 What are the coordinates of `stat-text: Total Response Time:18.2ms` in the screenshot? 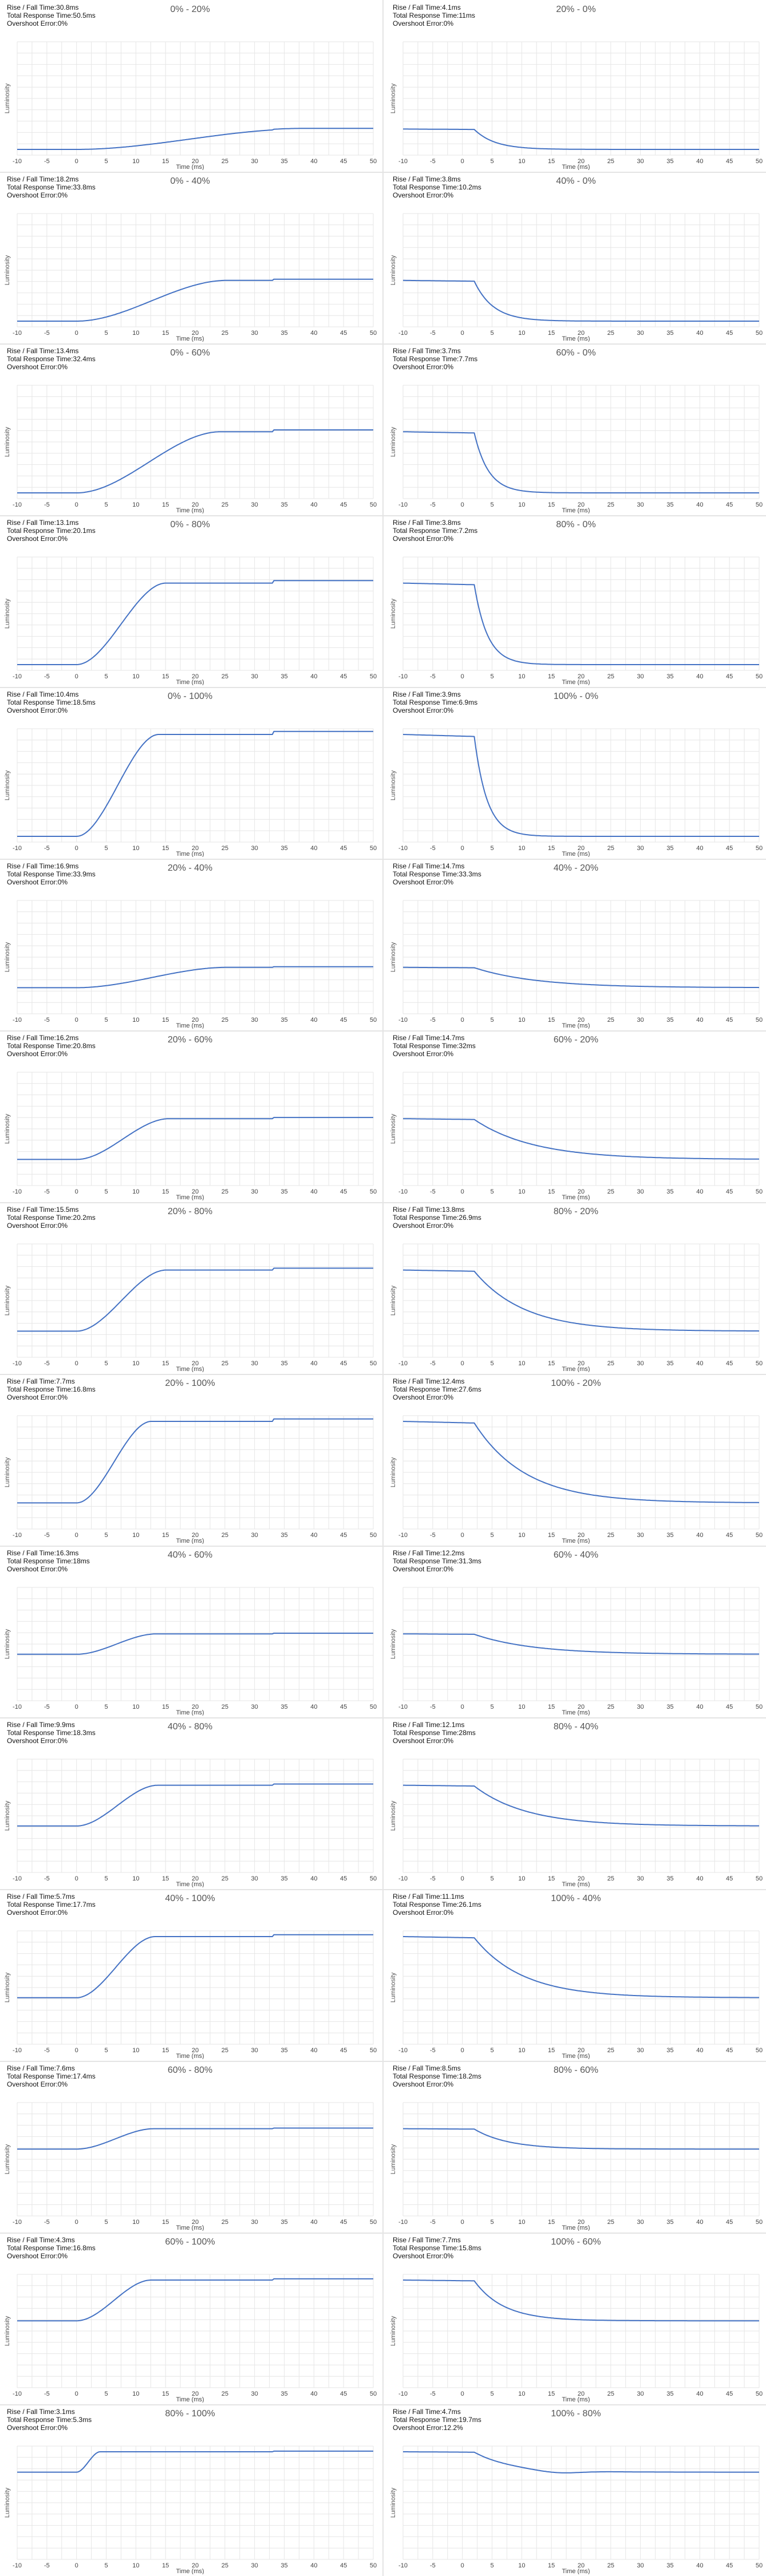 It's located at (437, 2076).